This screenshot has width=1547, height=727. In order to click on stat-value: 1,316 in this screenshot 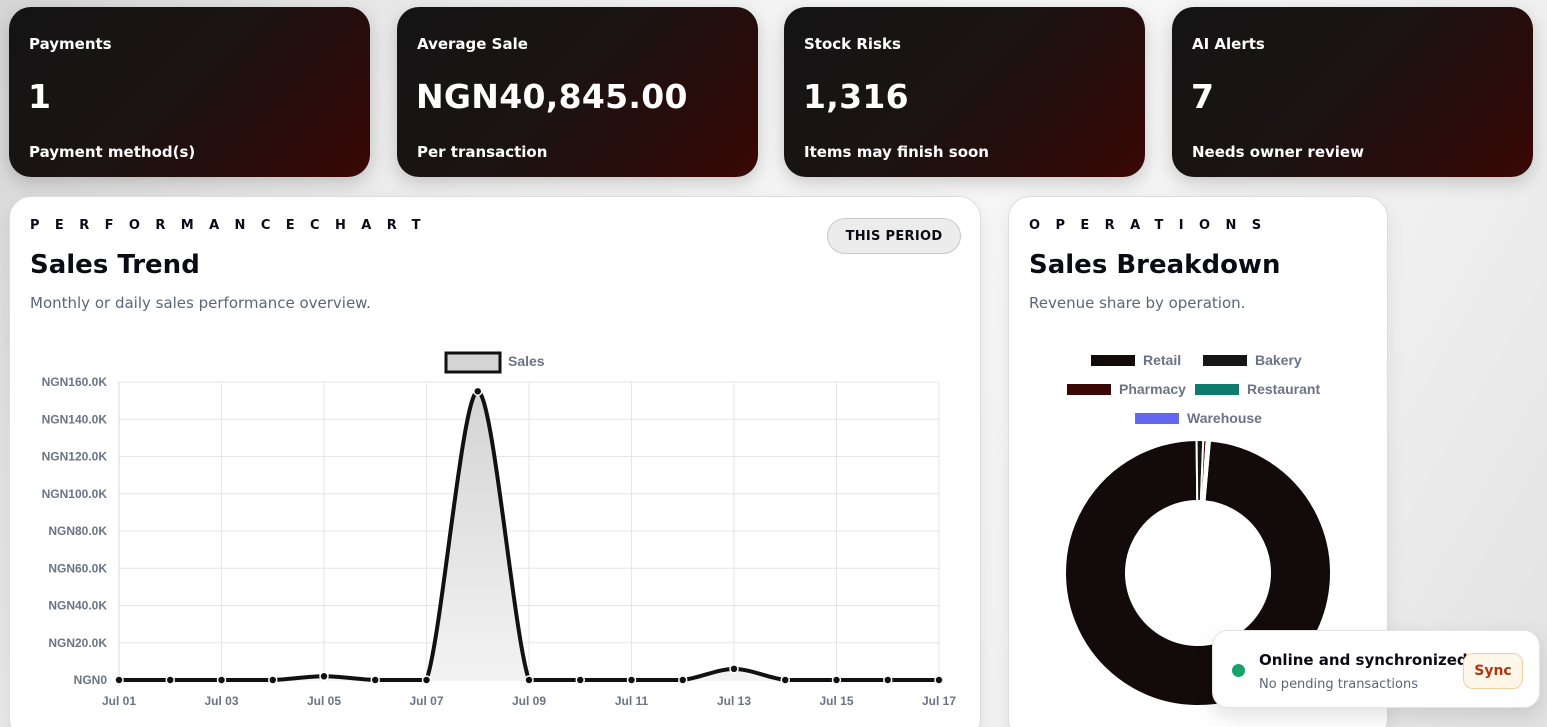, I will do `click(856, 96)`.